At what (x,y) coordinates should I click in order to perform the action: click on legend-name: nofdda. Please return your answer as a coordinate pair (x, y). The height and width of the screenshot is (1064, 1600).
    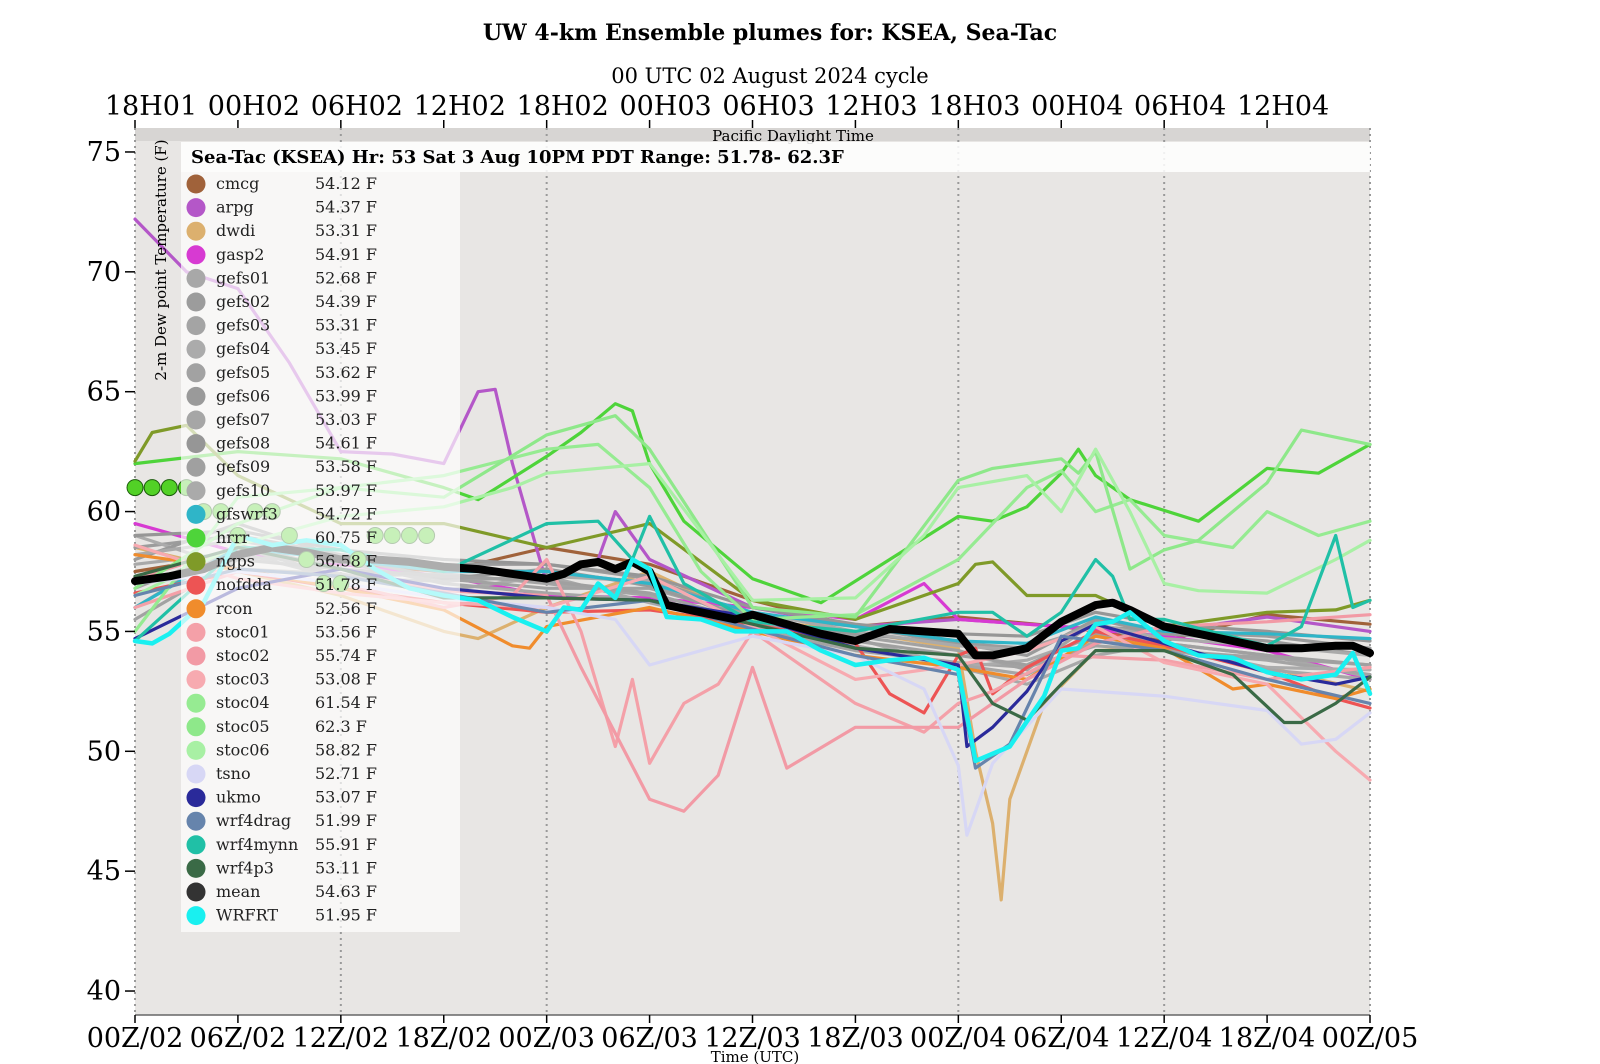
    Looking at the image, I should click on (244, 584).